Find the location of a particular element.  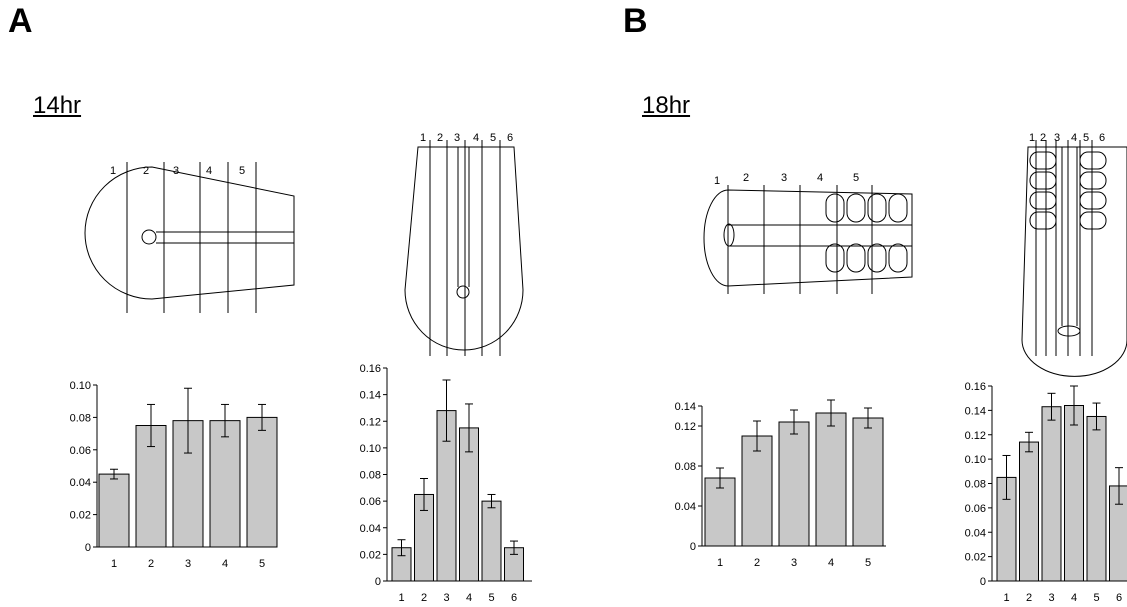

time-label-18hr: 18hr is located at coordinates (666, 105).